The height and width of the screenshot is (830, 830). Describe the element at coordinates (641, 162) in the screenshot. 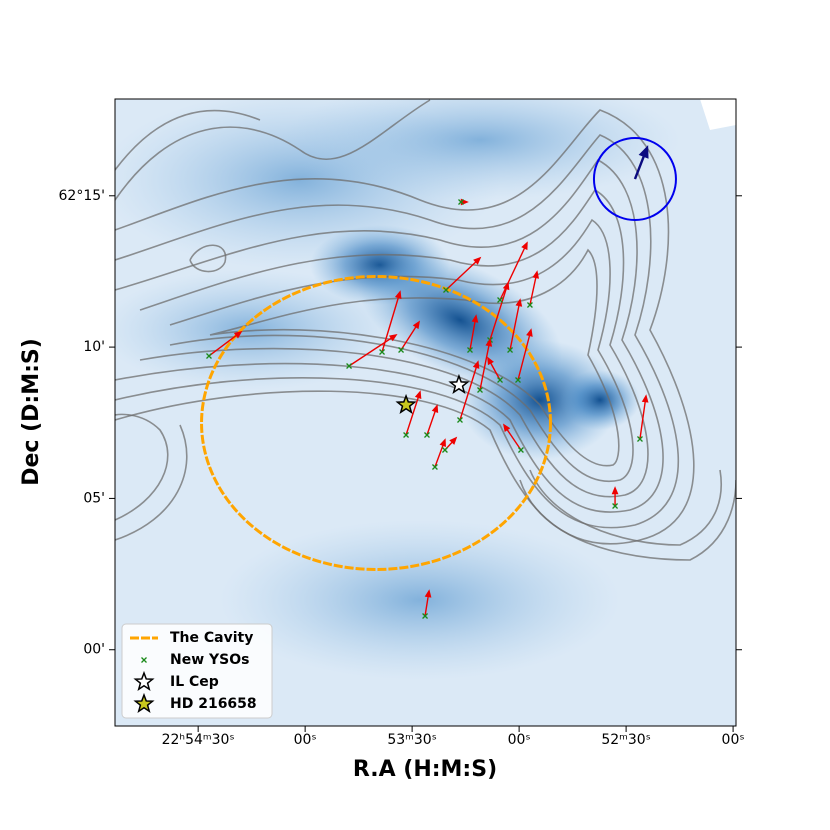

I see `reference-arrow` at that location.